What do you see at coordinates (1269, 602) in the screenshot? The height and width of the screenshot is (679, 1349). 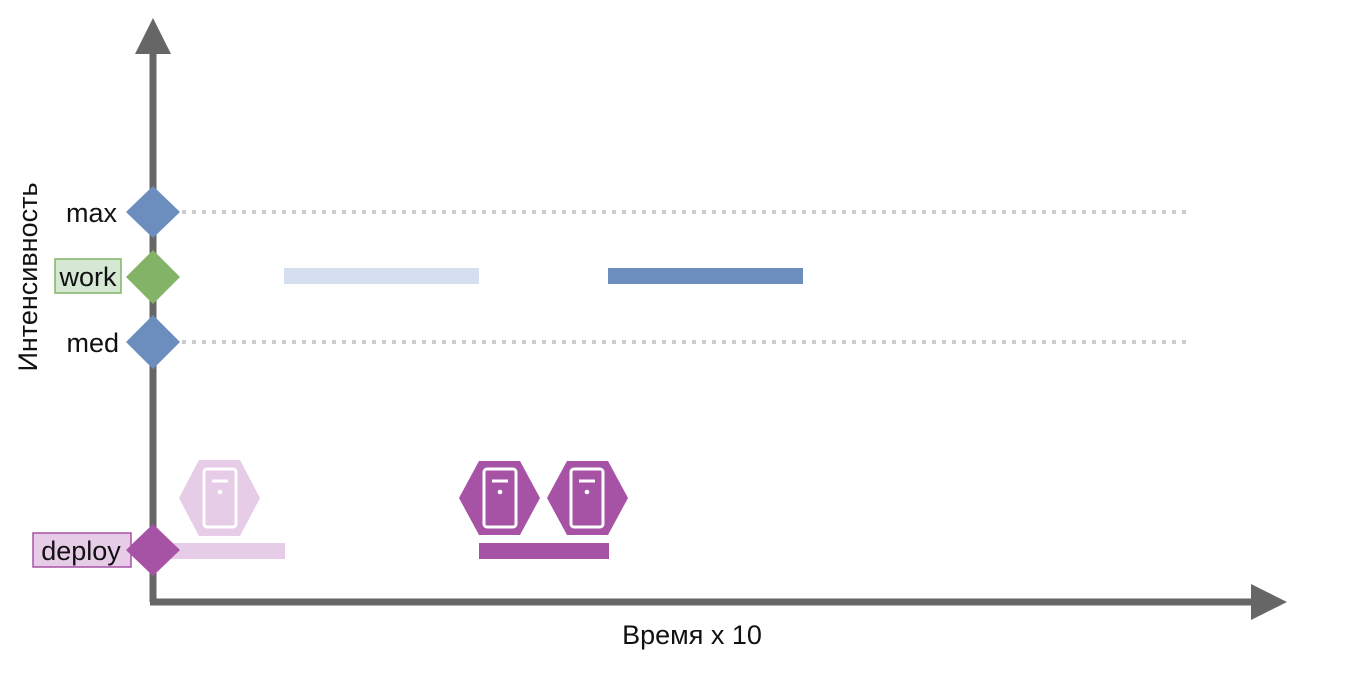 I see `x-axis-arrow-icon` at bounding box center [1269, 602].